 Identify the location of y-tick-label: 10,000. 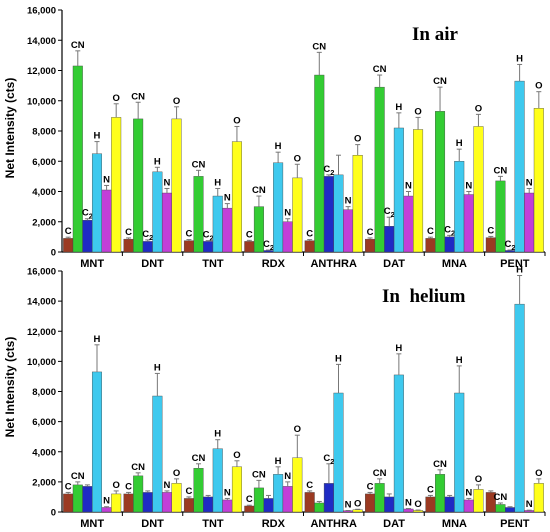
(41, 362).